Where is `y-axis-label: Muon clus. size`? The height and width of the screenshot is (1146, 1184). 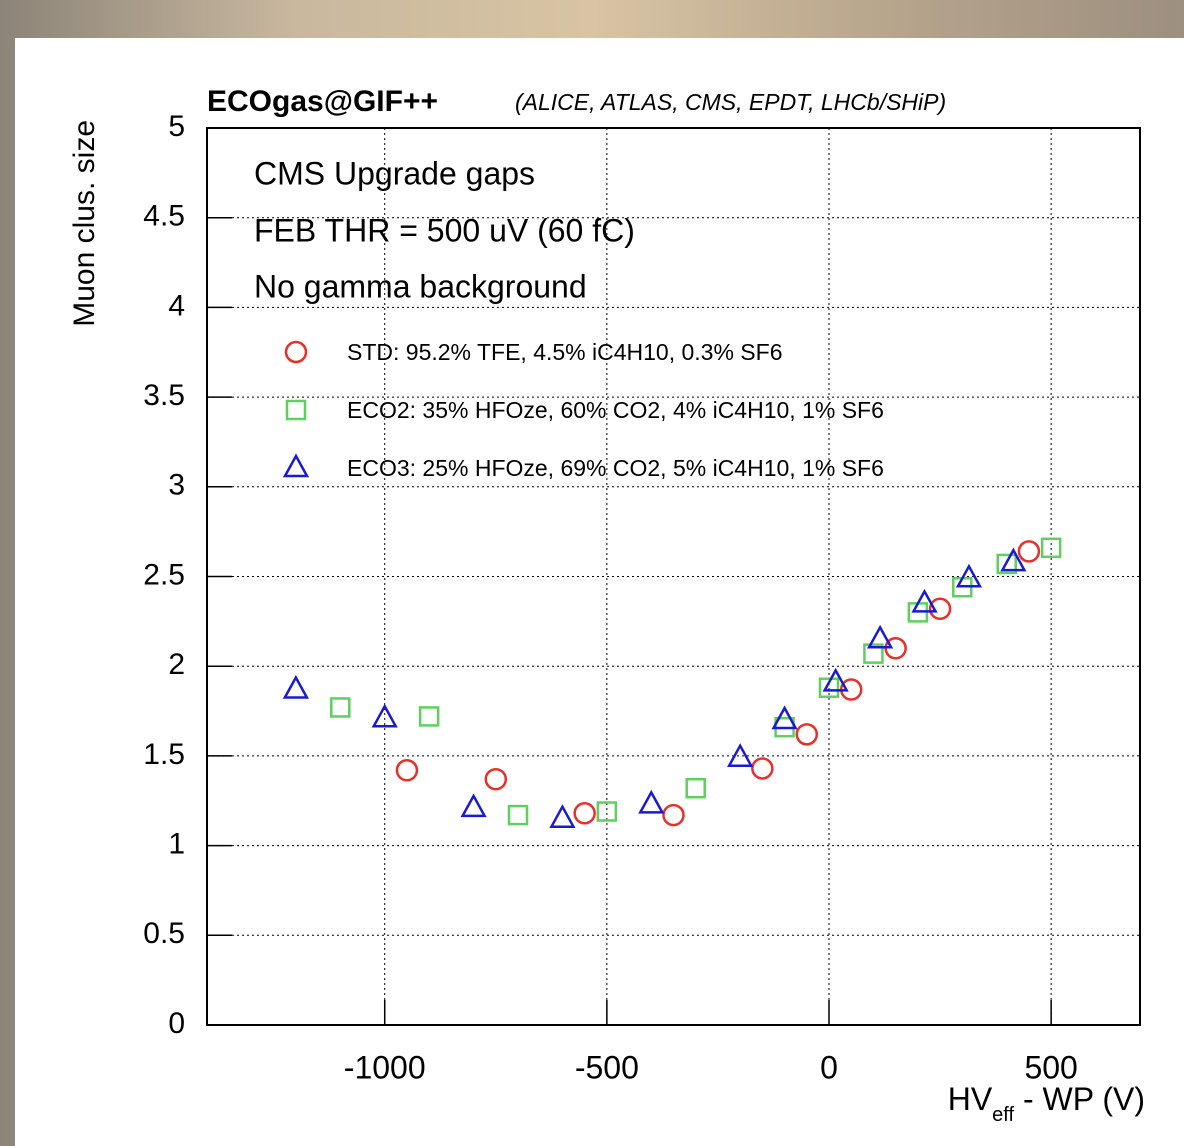 y-axis-label: Muon clus. size is located at coordinates (84, 223).